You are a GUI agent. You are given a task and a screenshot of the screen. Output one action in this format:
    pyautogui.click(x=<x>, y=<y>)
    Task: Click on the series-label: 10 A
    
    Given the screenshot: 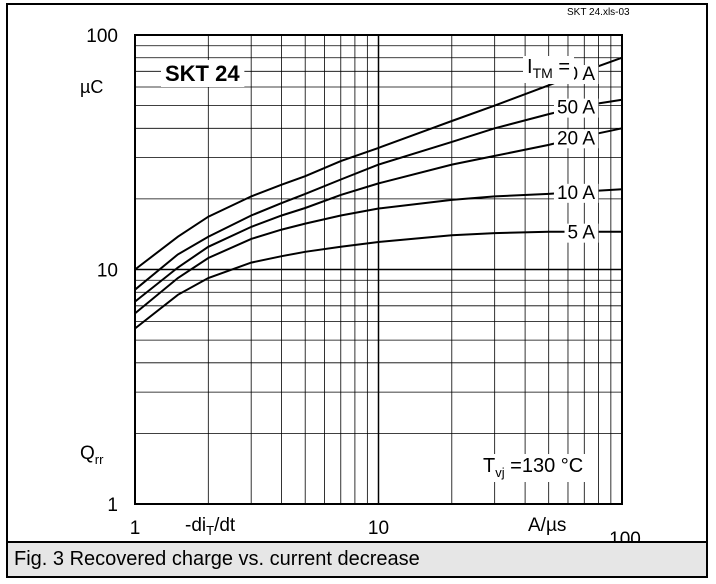 What is the action you would take?
    pyautogui.click(x=576, y=193)
    